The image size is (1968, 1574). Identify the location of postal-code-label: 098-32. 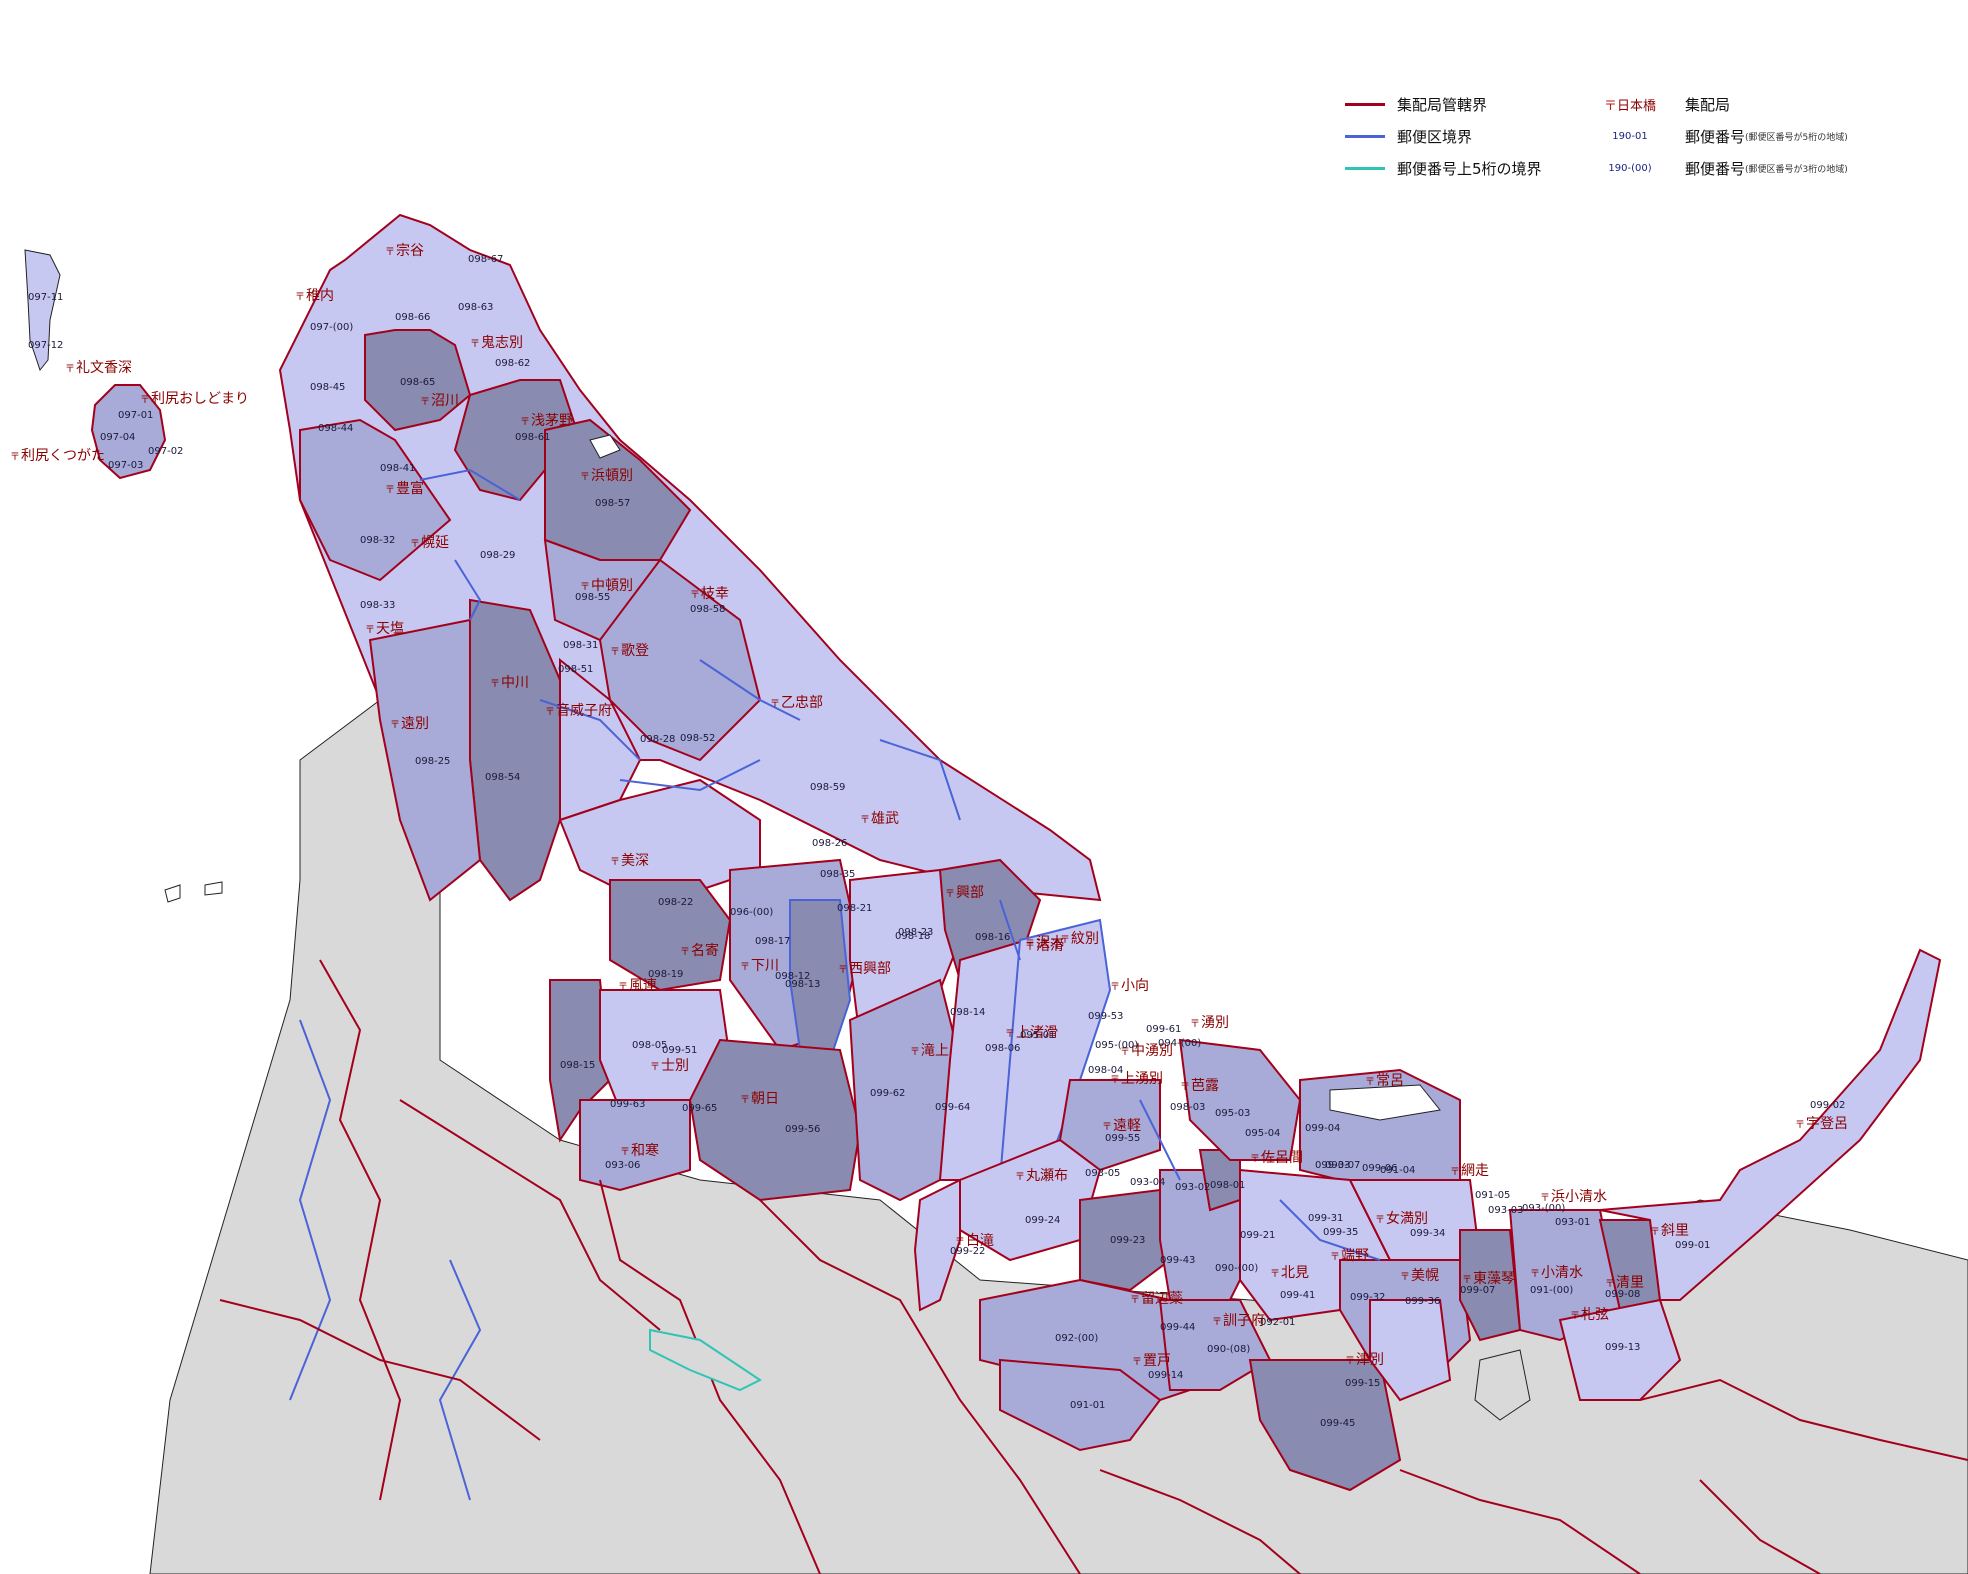
(378, 540).